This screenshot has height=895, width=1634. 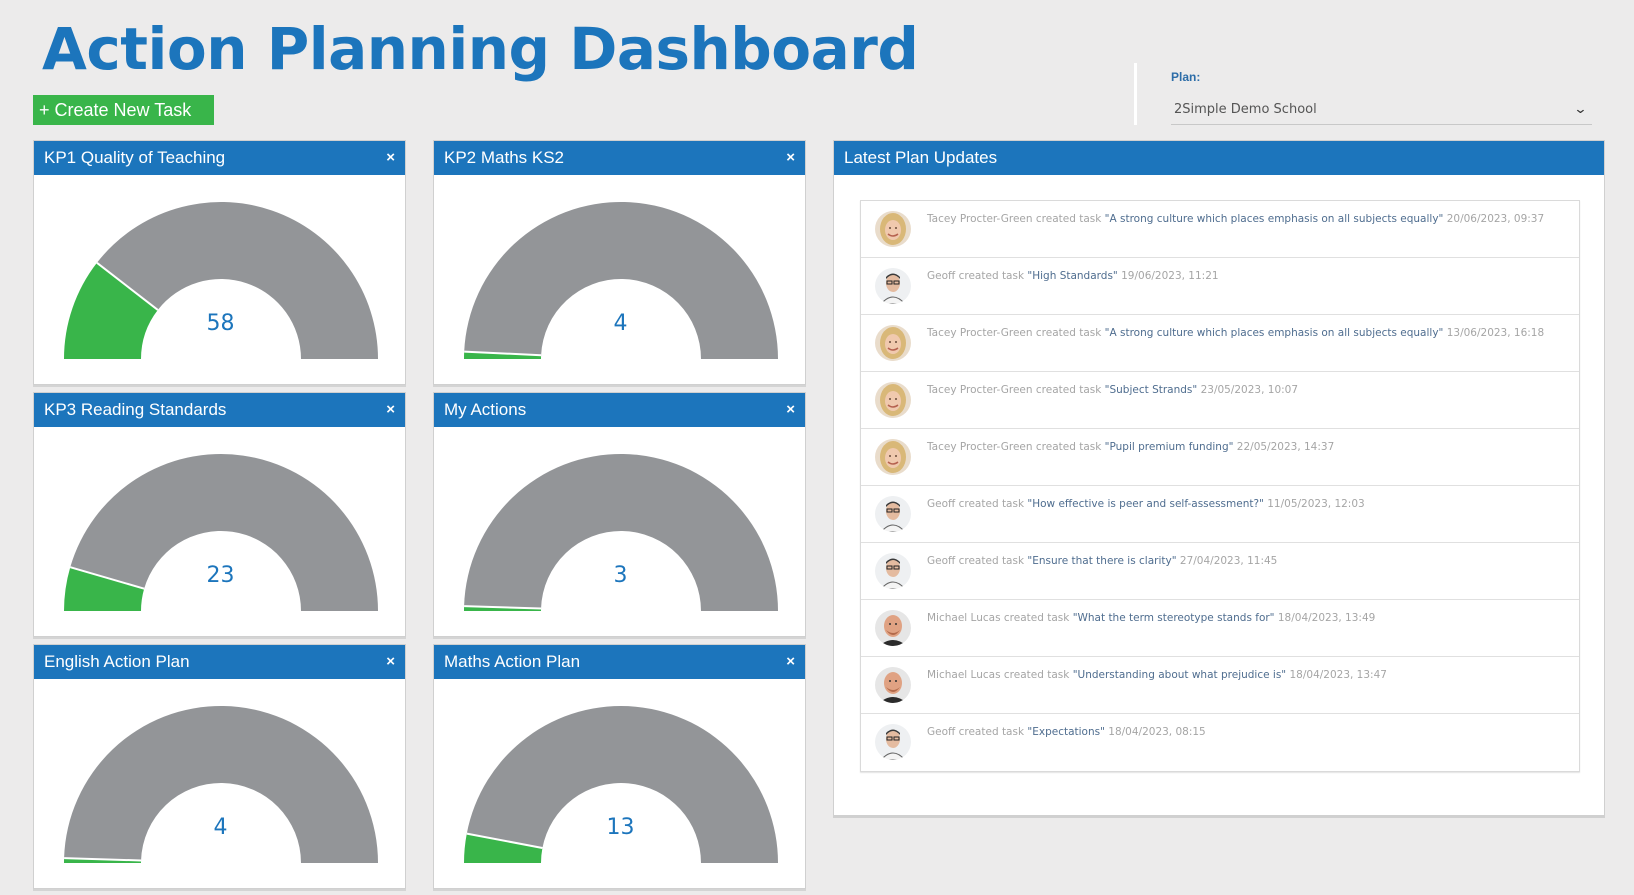 I want to click on gauge-card: KP2 Maths KS2 × 4, so click(x=619, y=262).